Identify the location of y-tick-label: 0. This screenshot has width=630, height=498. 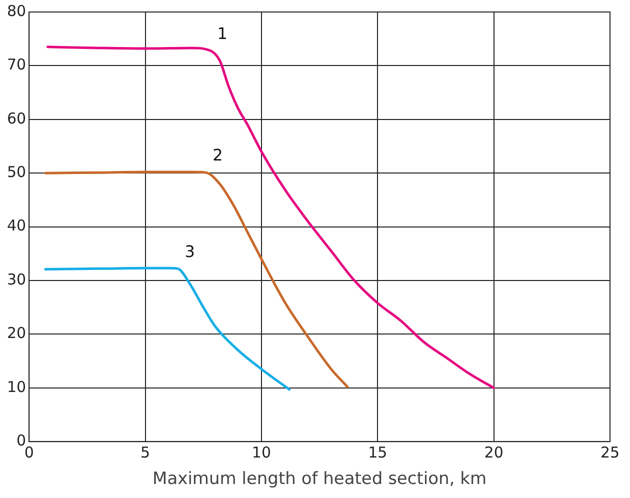
(21, 440).